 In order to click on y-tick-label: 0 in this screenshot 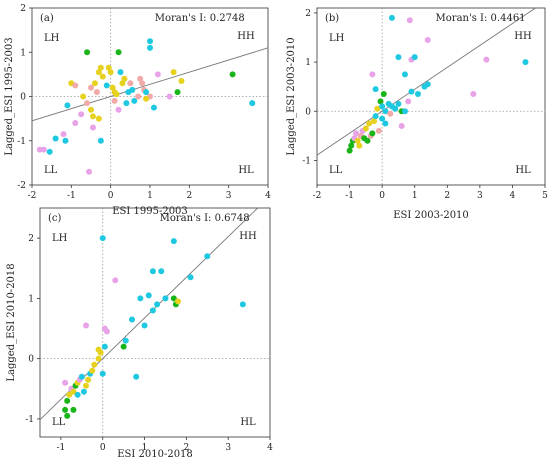, I will do `click(31, 360)`.